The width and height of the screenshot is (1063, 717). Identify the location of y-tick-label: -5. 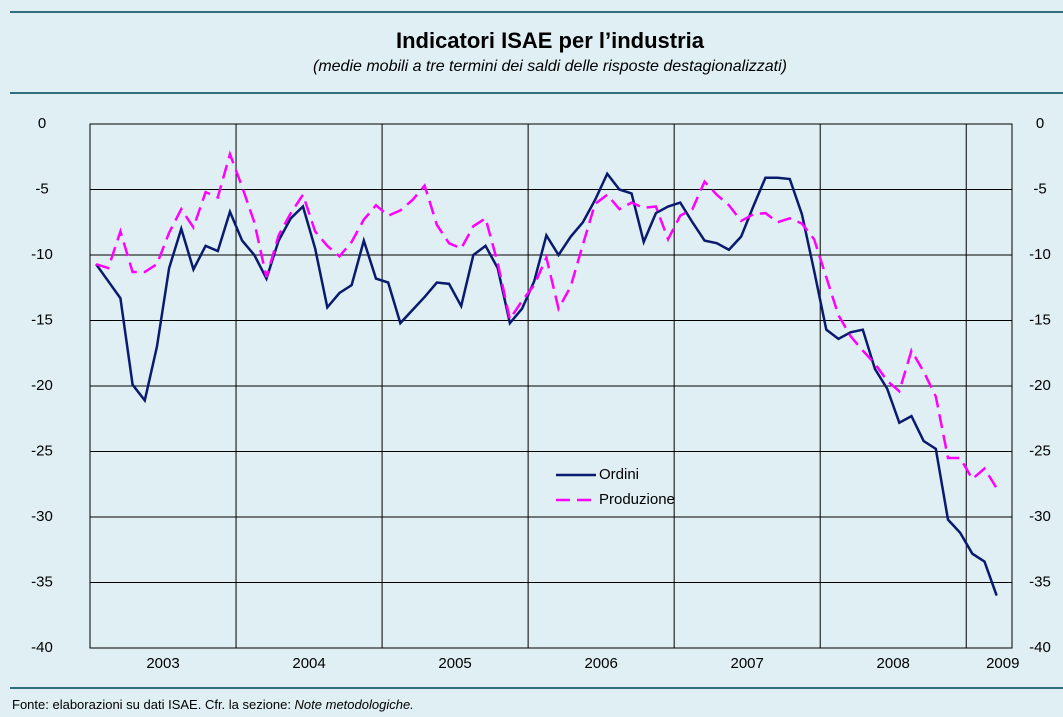
(41, 188).